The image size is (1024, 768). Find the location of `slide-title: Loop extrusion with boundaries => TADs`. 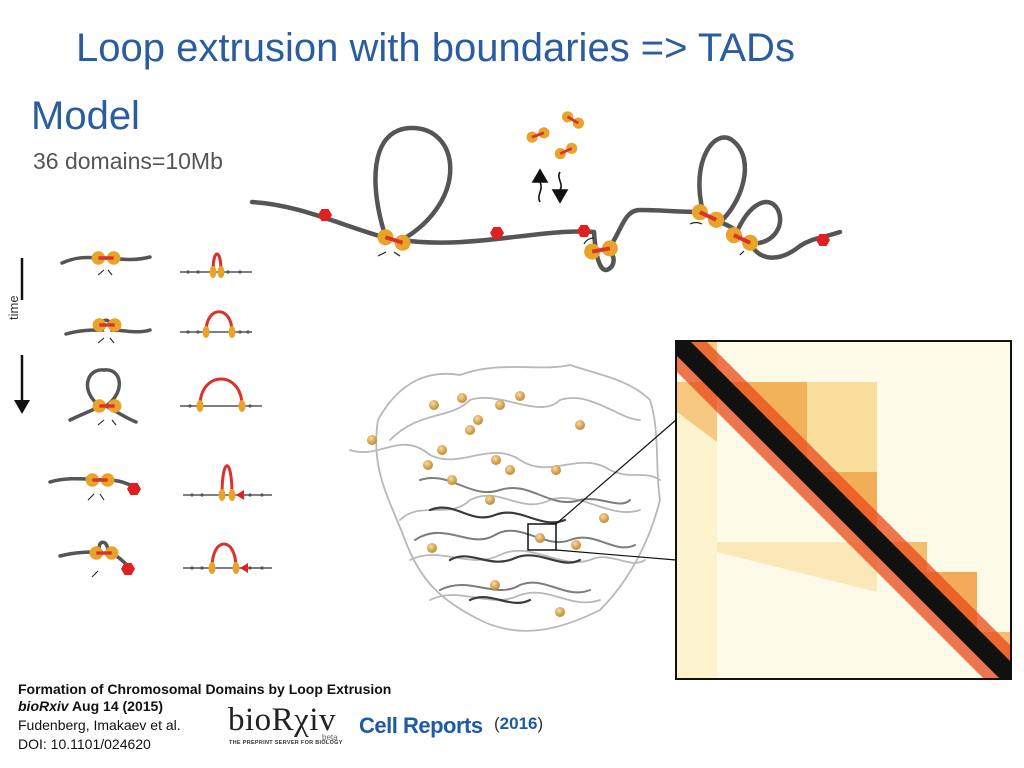

slide-title: Loop extrusion with boundaries => TADs is located at coordinates (435, 48).